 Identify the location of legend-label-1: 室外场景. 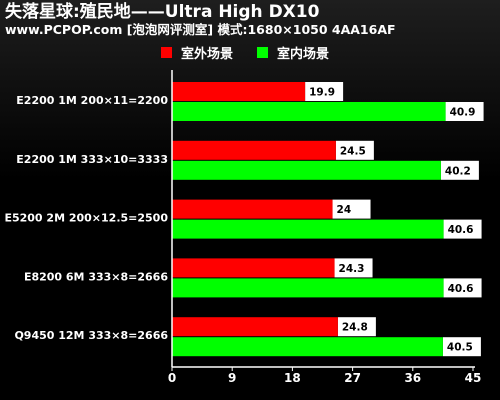
(207, 54).